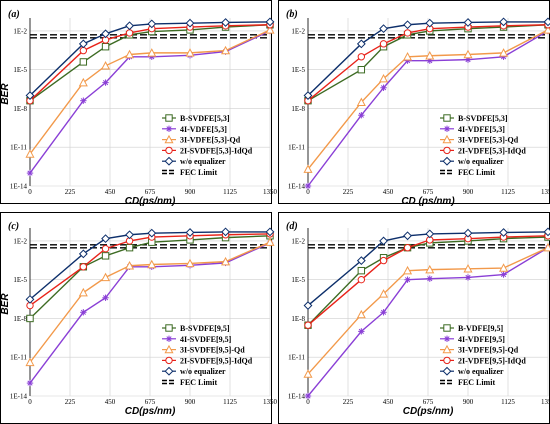 The image size is (550, 424). Describe the element at coordinates (212, 350) in the screenshot. I see `legend-label: 3I-SVDFE[9,5]-Qd` at that location.